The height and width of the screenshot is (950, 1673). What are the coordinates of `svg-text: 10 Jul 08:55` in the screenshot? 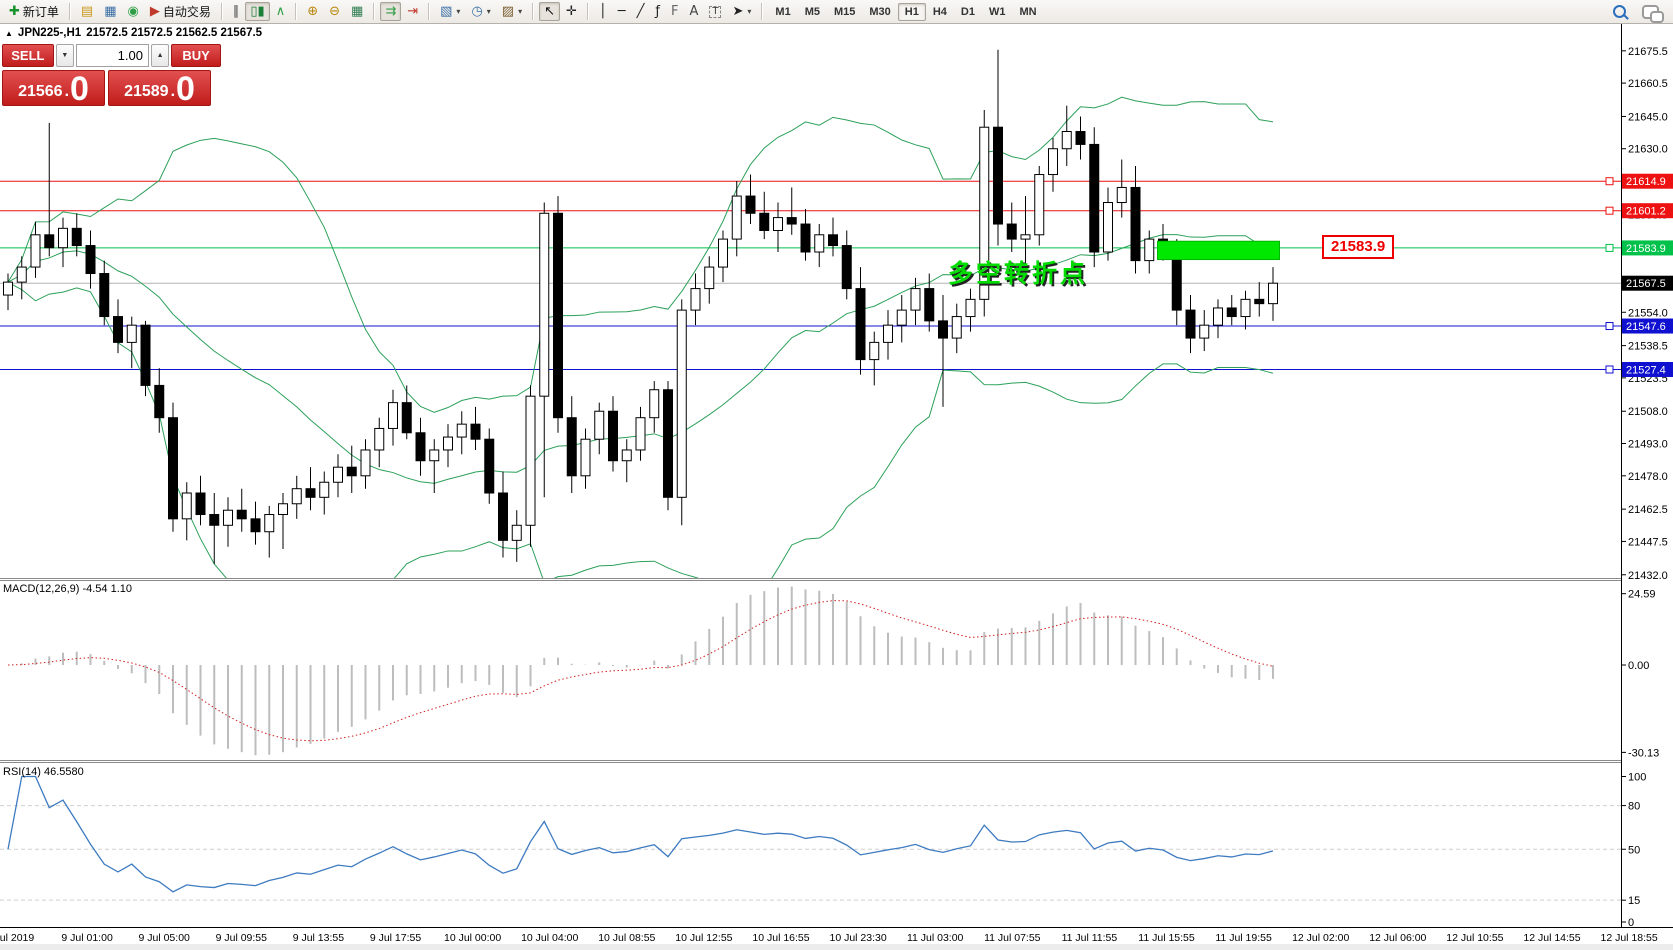 It's located at (626, 938).